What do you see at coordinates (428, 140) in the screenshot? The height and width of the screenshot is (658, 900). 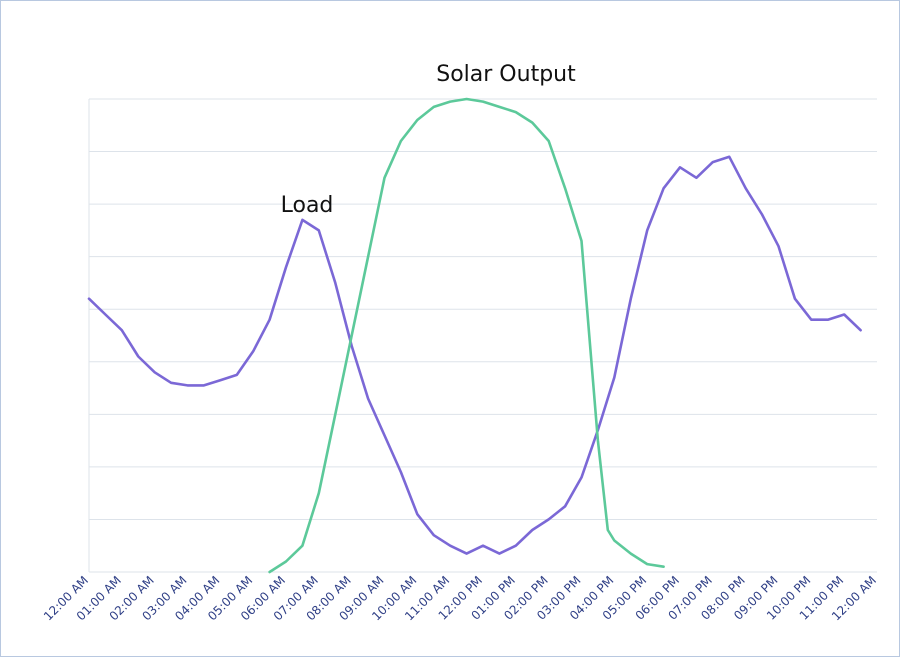 I see `series-labels: Load Solar Output` at bounding box center [428, 140].